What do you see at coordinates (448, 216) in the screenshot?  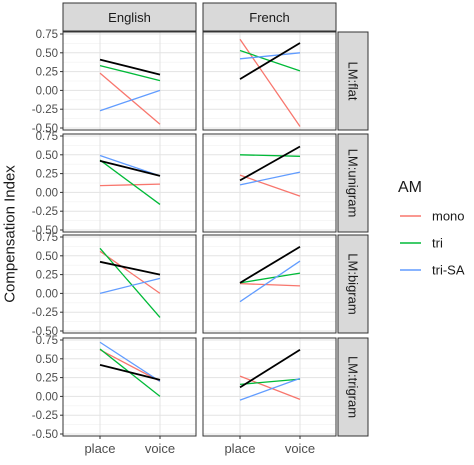 I see `legend-label: mono` at bounding box center [448, 216].